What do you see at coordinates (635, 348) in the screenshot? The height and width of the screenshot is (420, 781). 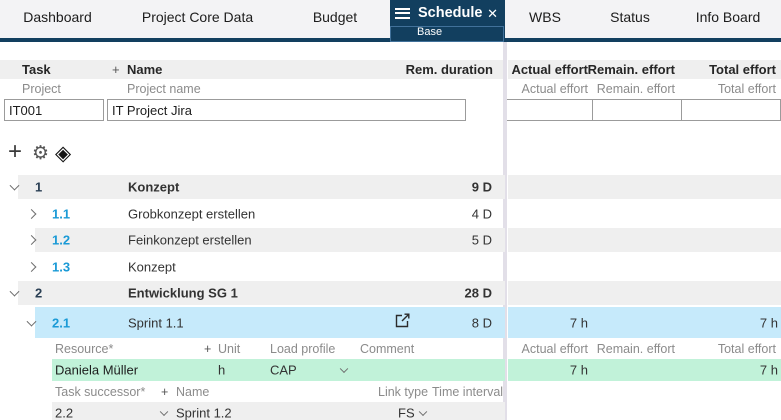 I see `resource-remain-effort-header: Remain. effort` at bounding box center [635, 348].